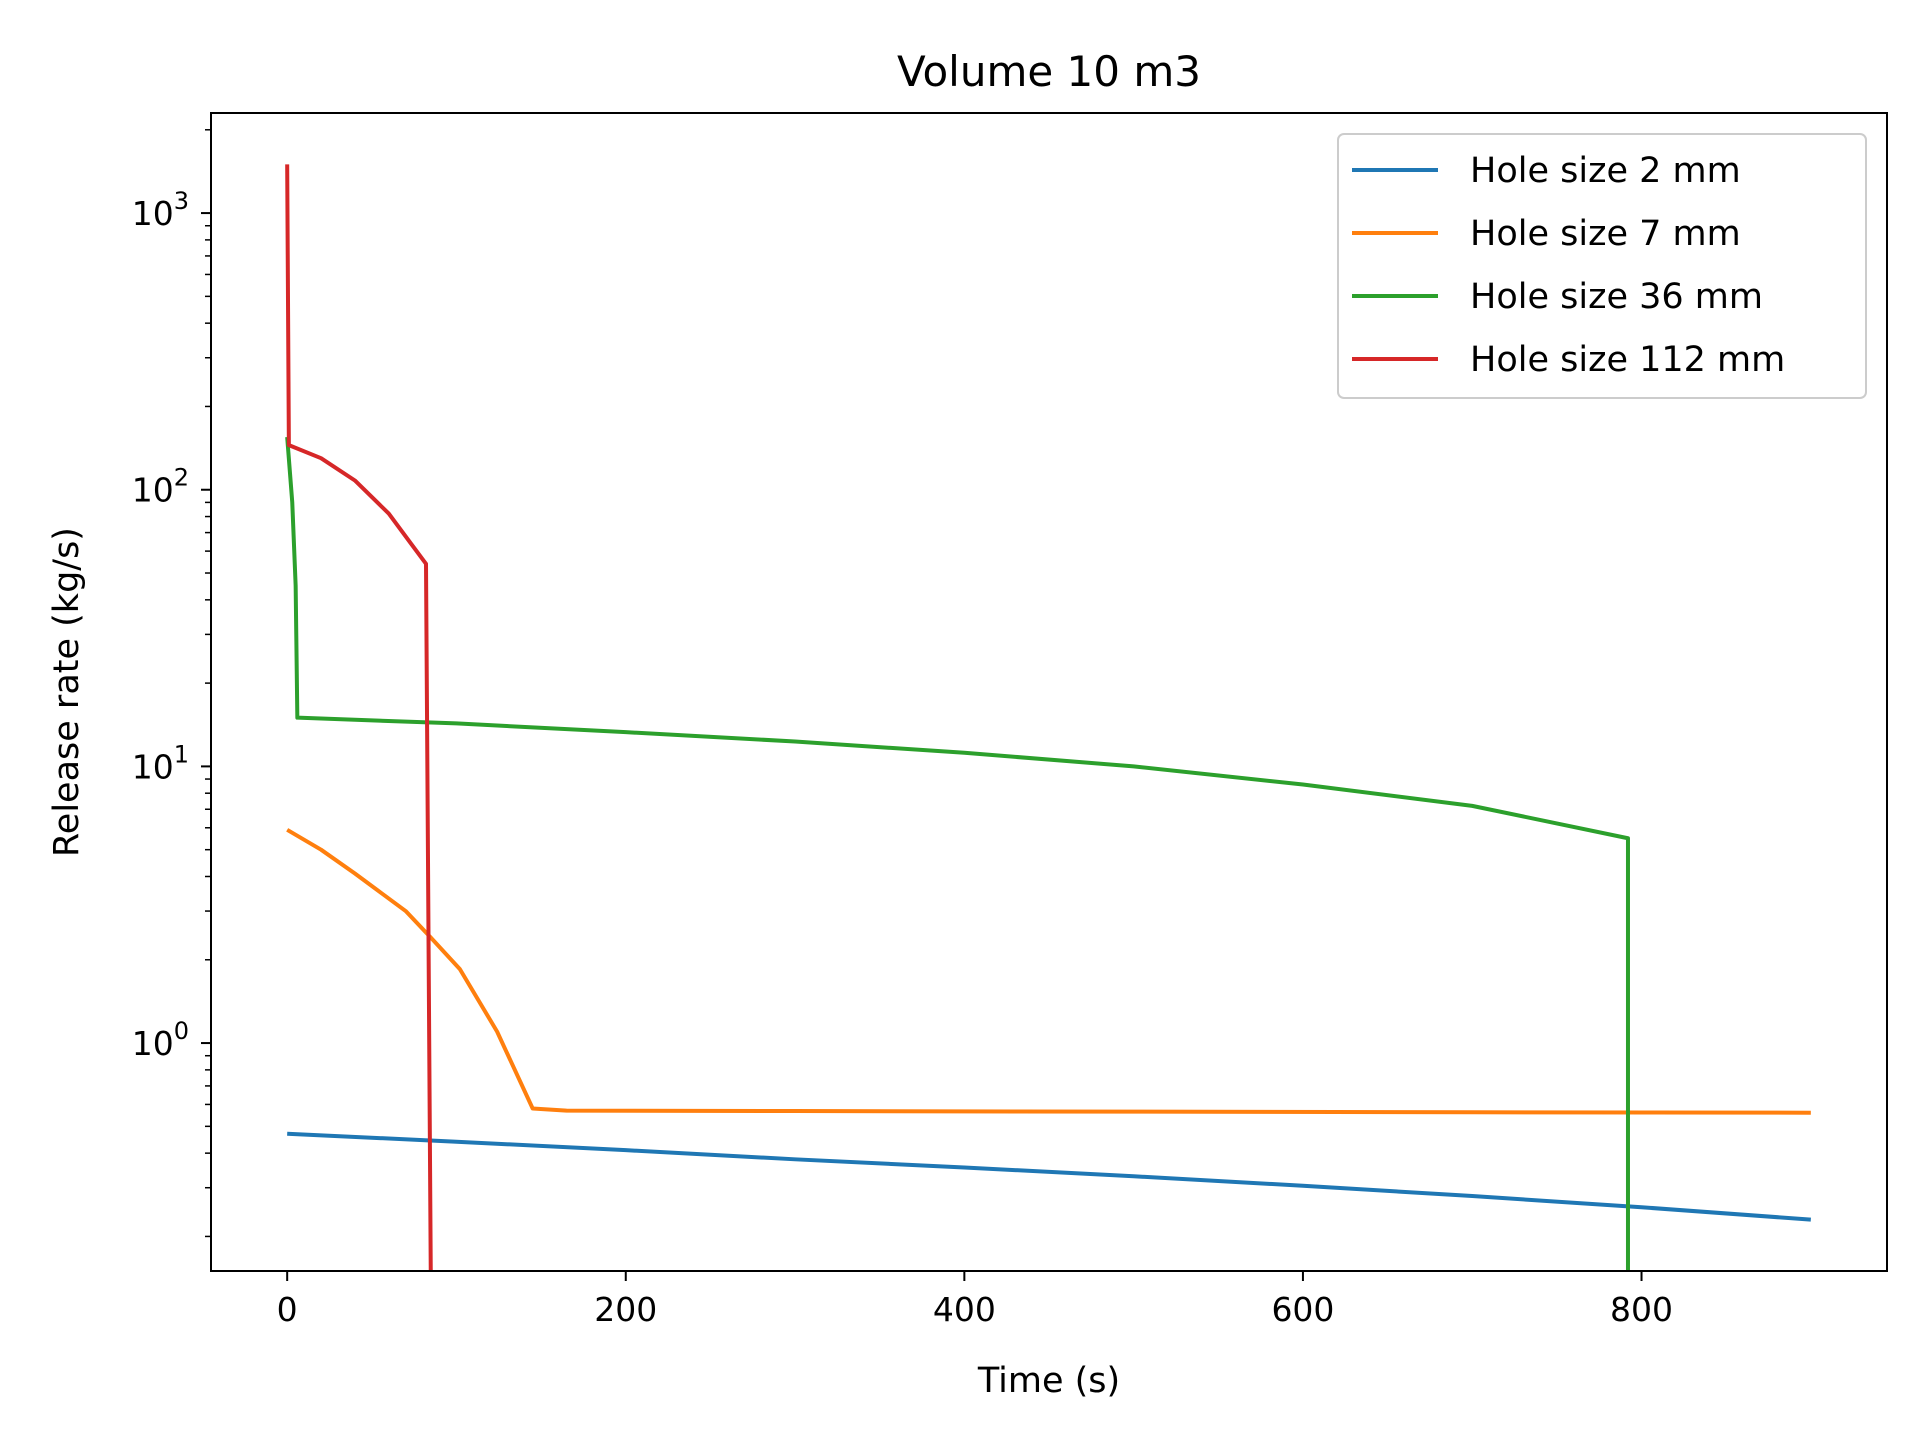  What do you see at coordinates (1302, 1309) in the screenshot?
I see `x-tick-label: 600` at bounding box center [1302, 1309].